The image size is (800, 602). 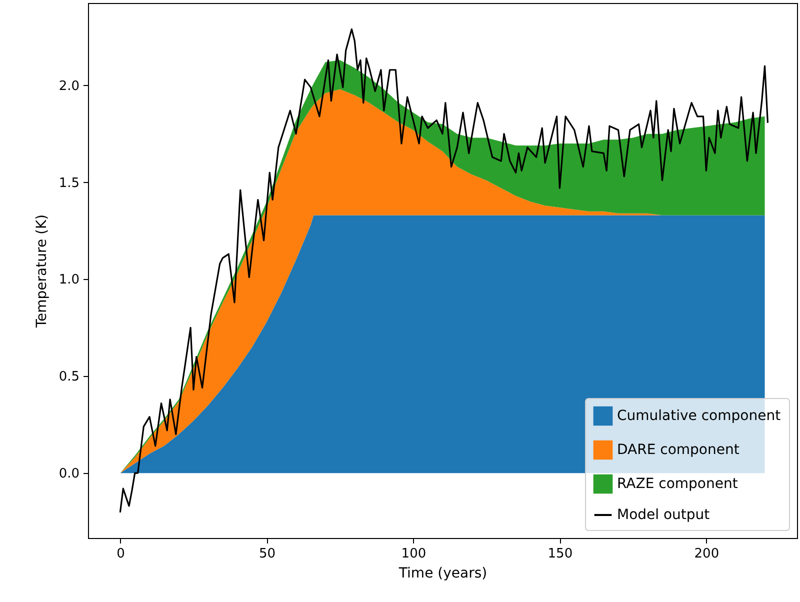 I want to click on x-tick-label: 50, so click(x=267, y=554).